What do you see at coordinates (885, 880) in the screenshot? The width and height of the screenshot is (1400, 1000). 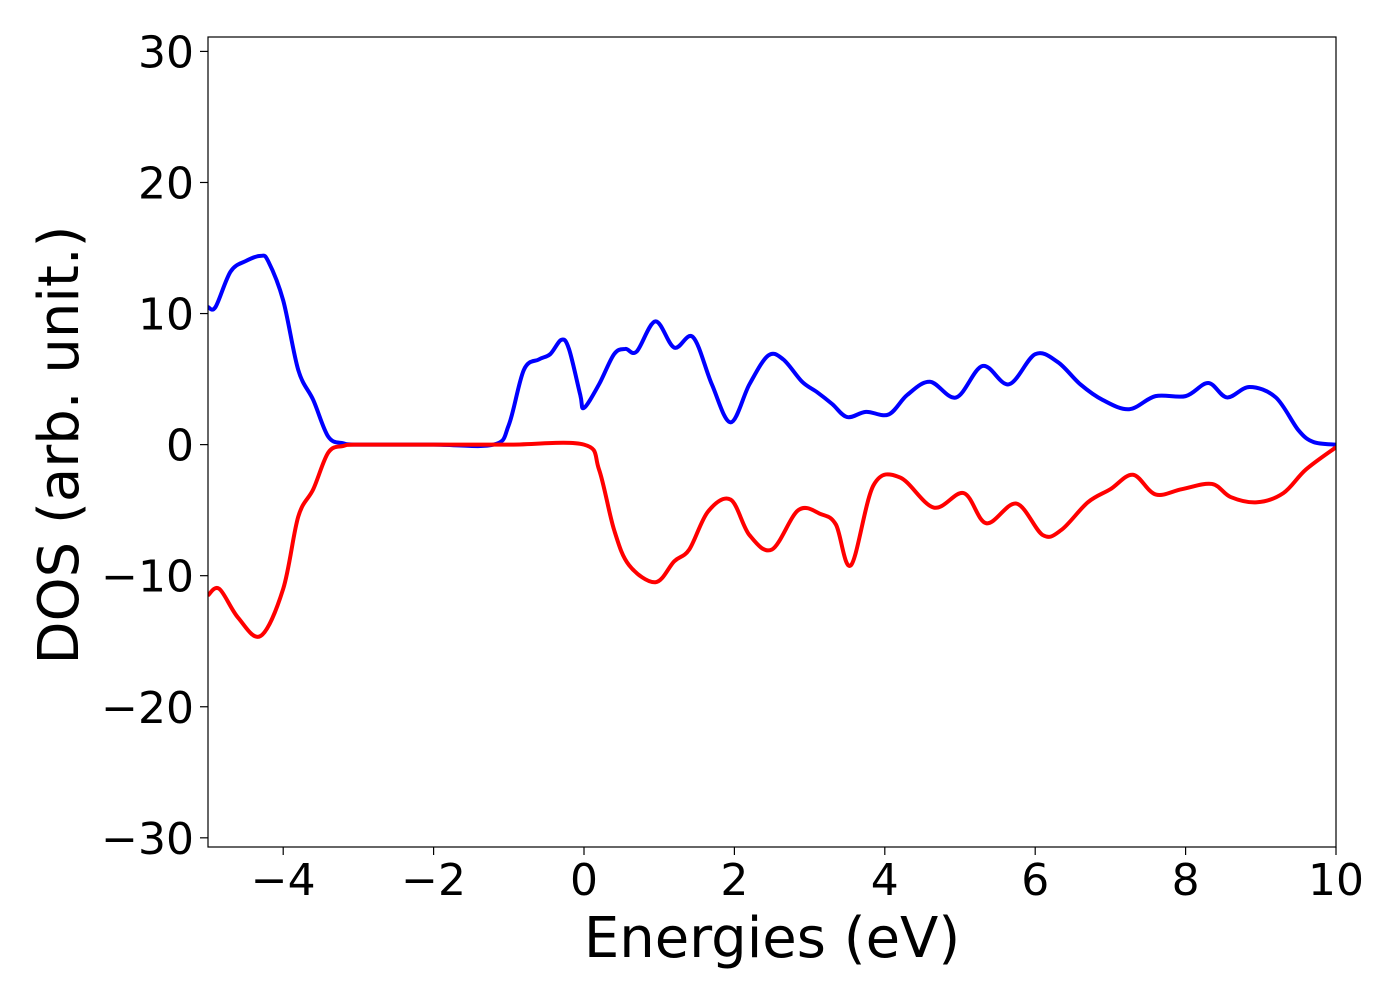 I see `x-tick-label: 4` at bounding box center [885, 880].